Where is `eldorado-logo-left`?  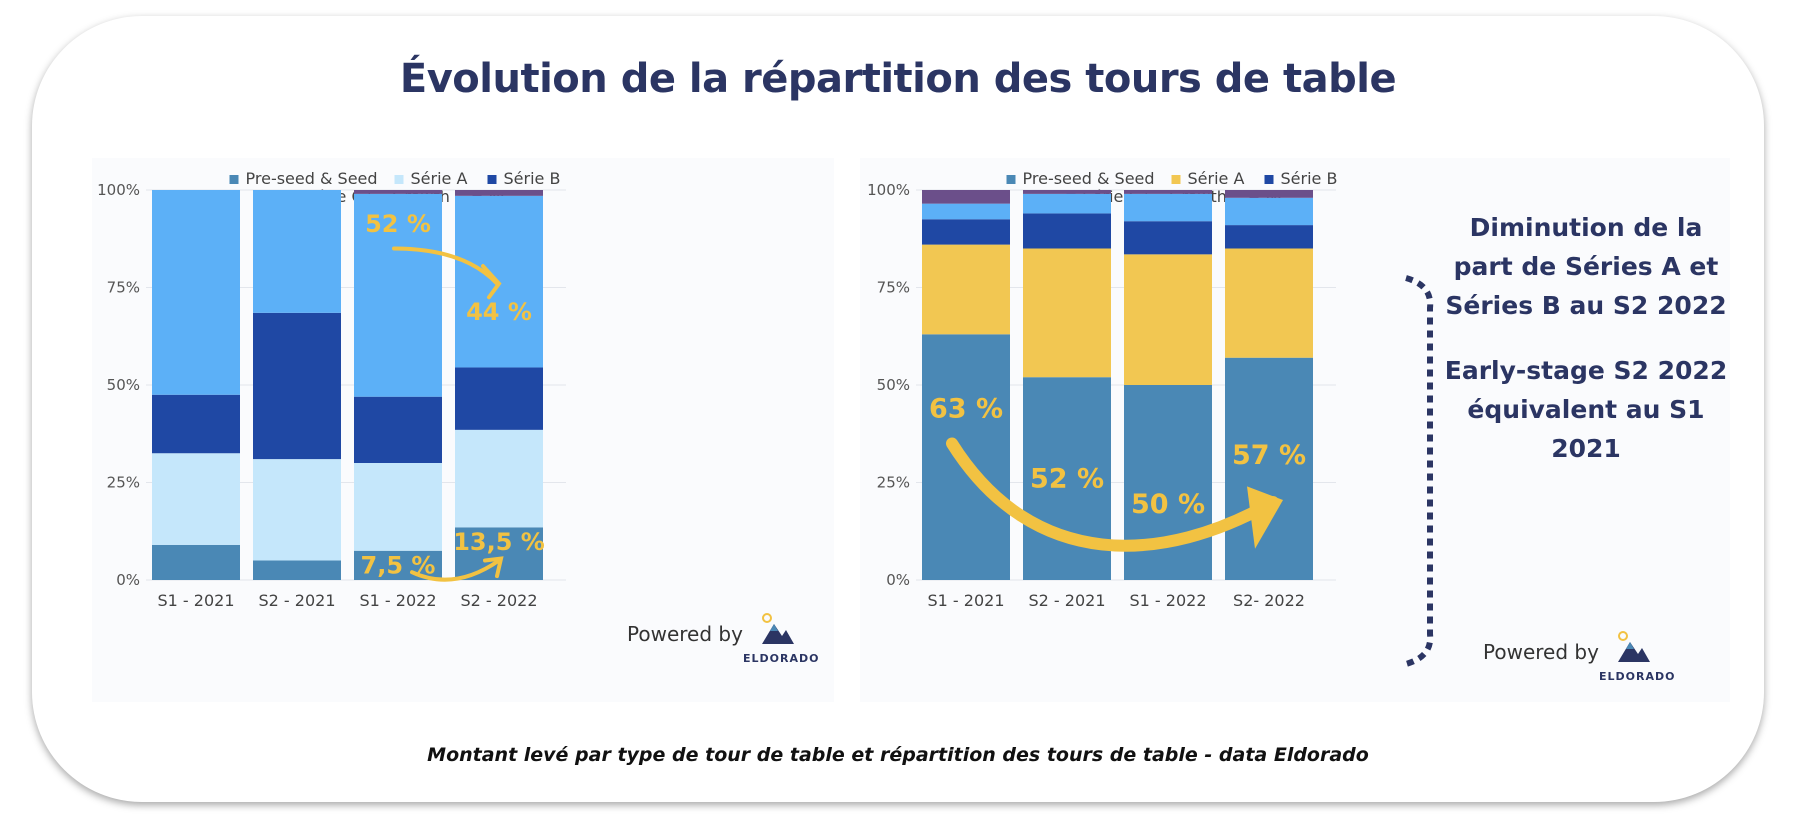
eldorado-logo-left is located at coordinates (778, 632).